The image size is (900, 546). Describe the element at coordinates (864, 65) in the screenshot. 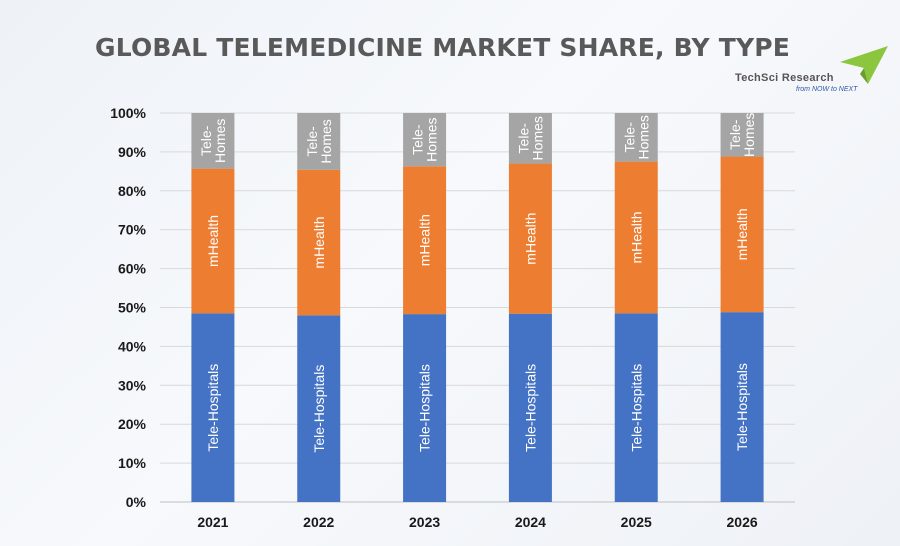

I see `green-arrow-chevron-icon` at that location.